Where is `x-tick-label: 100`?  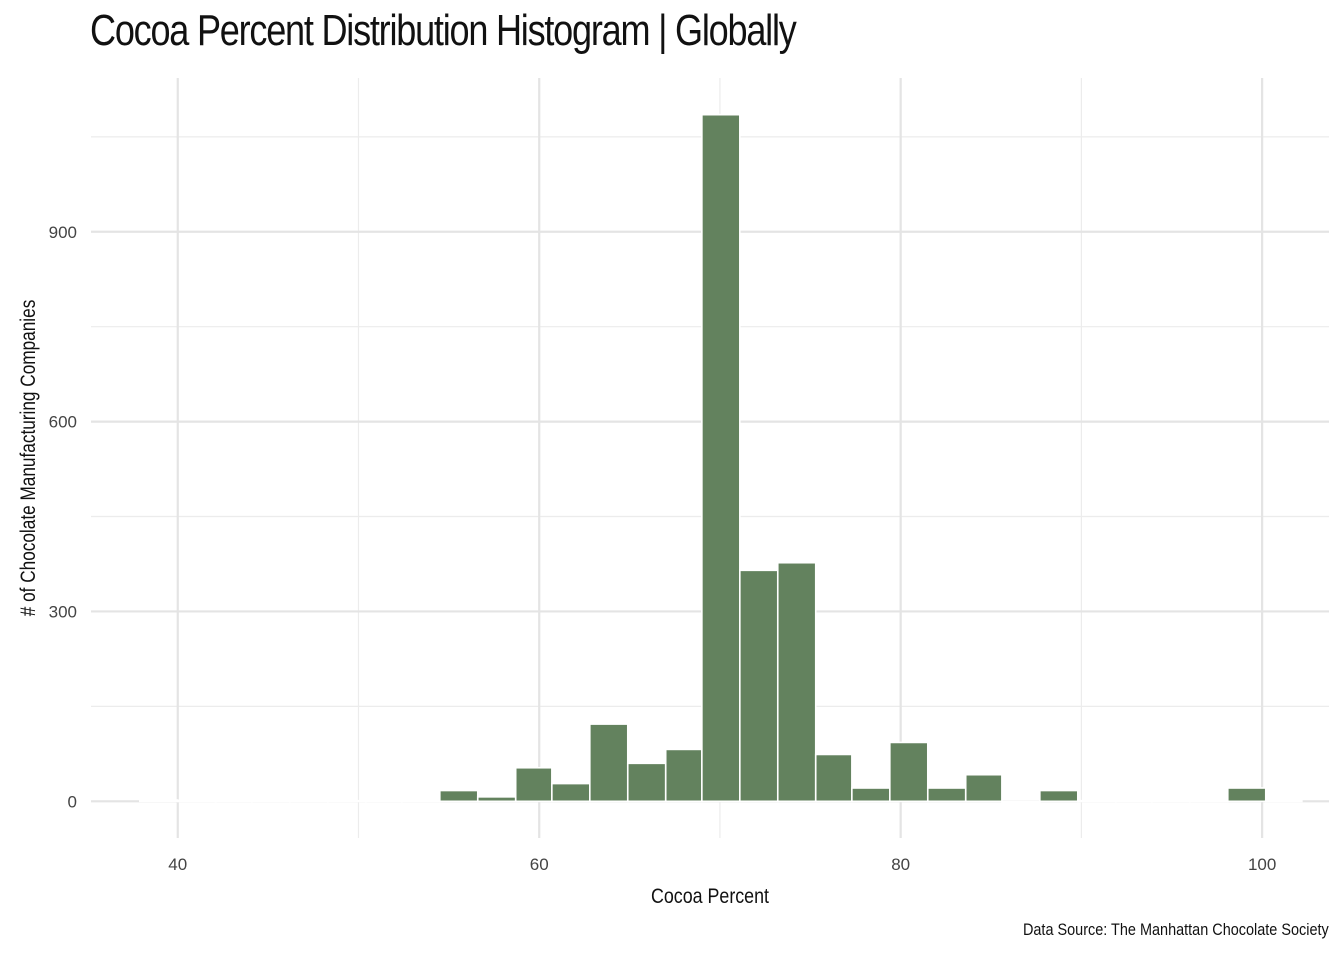
x-tick-label: 100 is located at coordinates (1262, 864).